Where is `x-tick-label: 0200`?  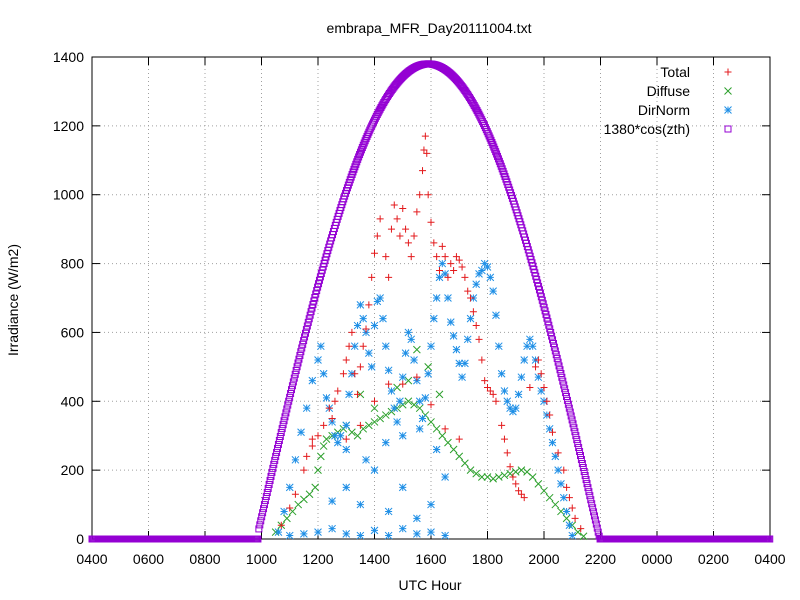
x-tick-label: 0200 is located at coordinates (713, 559).